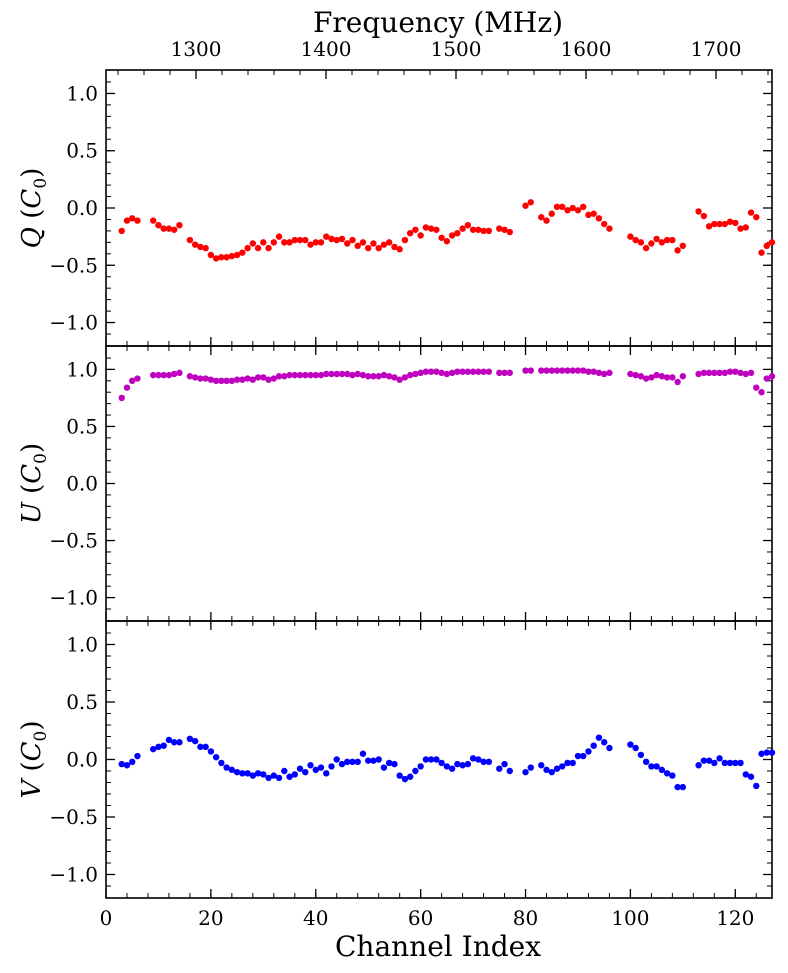 The width and height of the screenshot is (788, 973). I want to click on x-tick-label: 60, so click(420, 918).